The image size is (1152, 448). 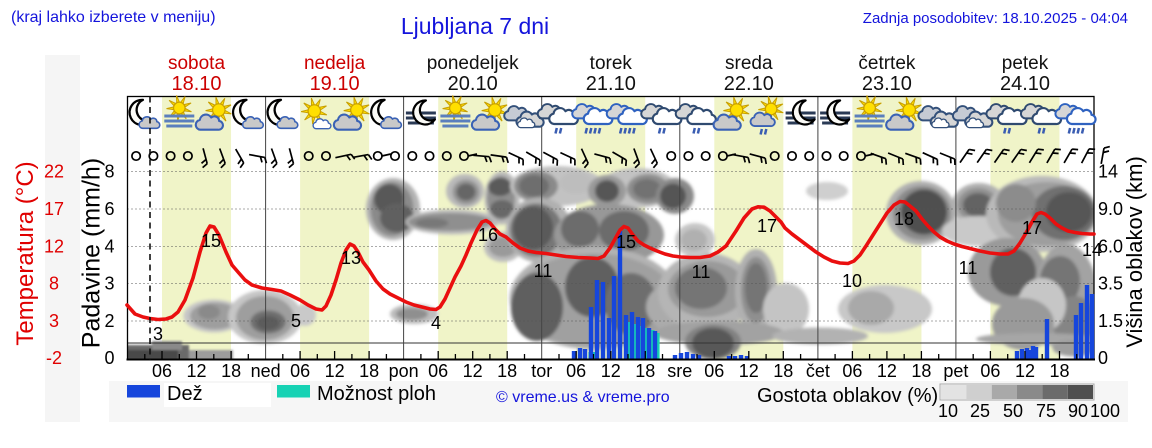 I want to click on svg-text: Dež, so click(x=185, y=394).